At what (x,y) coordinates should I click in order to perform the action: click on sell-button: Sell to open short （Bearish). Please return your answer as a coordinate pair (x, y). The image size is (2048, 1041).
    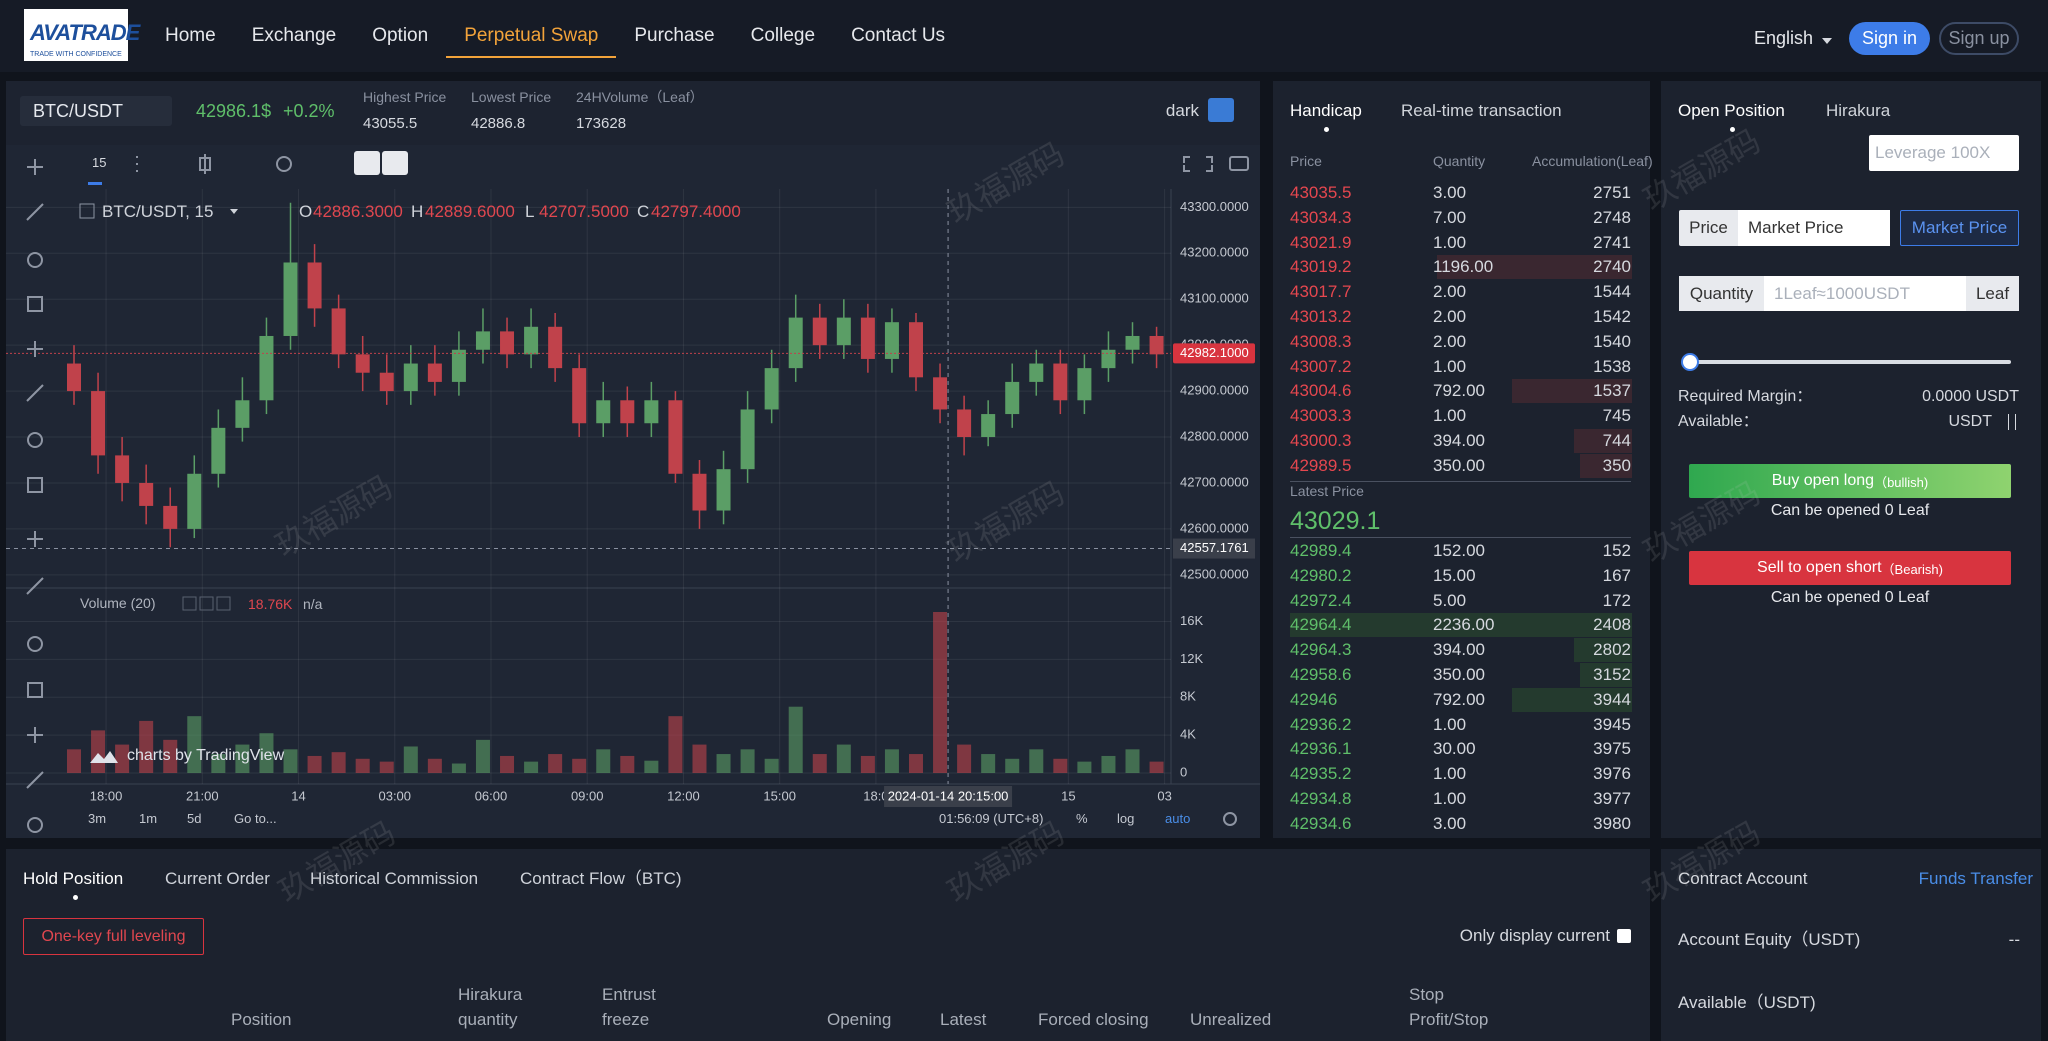
    Looking at the image, I should click on (1850, 568).